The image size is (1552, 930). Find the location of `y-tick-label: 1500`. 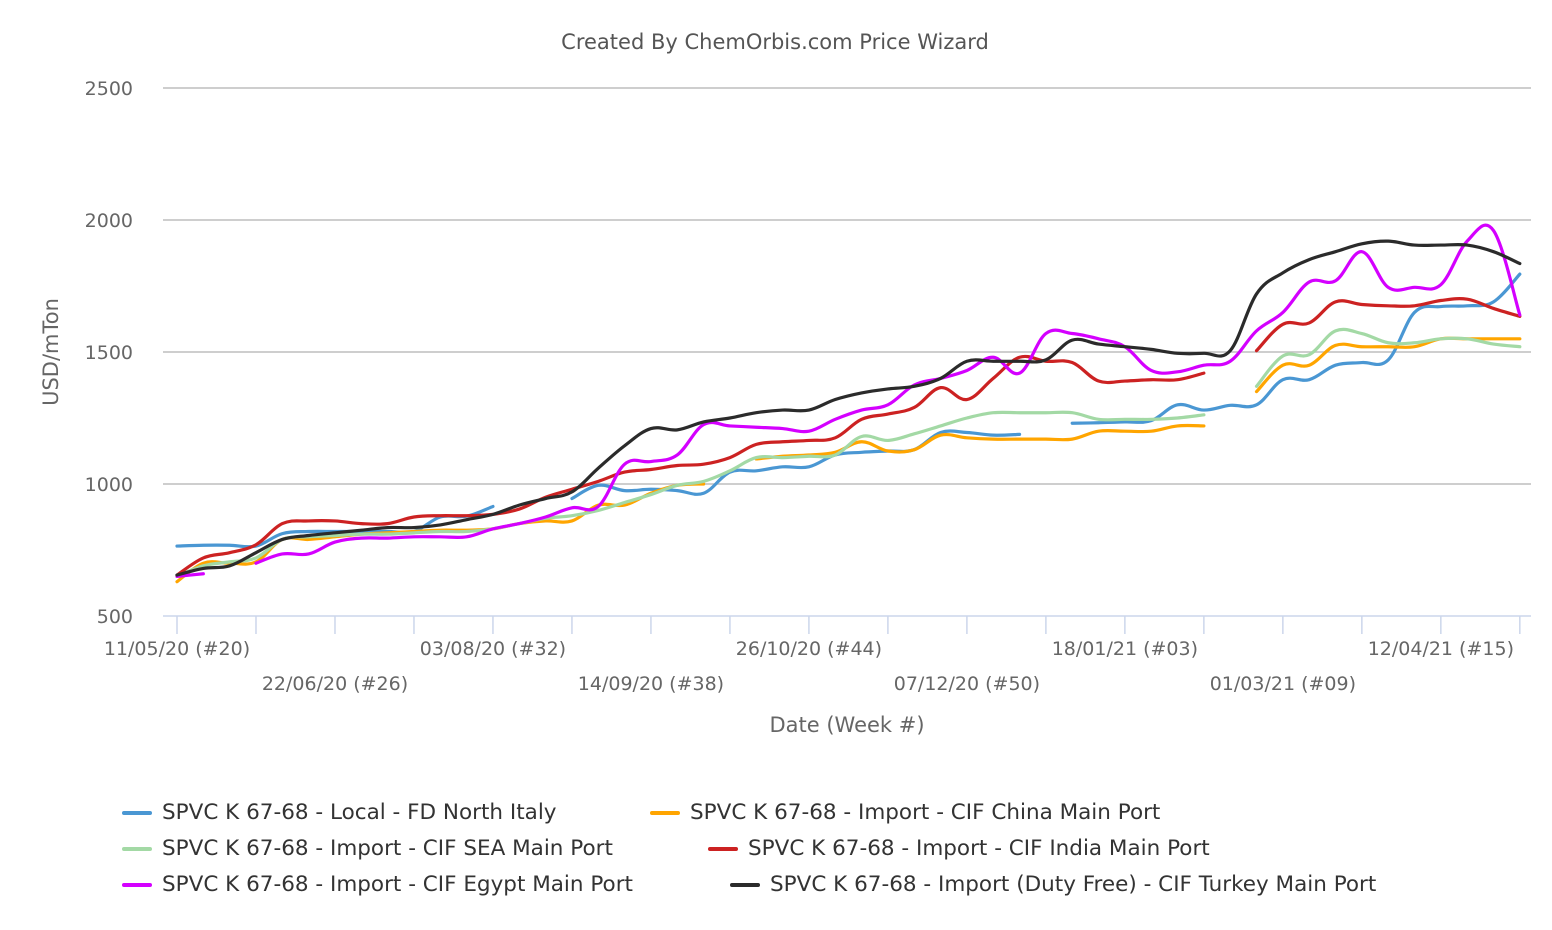

y-tick-label: 1500 is located at coordinates (109, 353).